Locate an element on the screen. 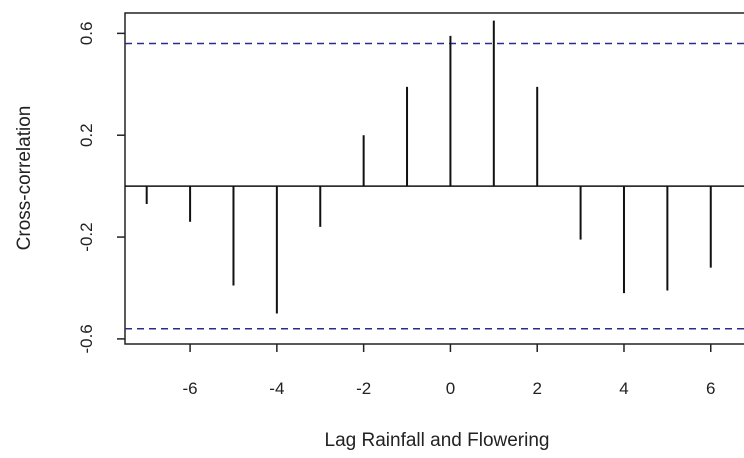 Image resolution: width=744 pixels, height=458 pixels. x-tick-label: -4 is located at coordinates (276, 388).